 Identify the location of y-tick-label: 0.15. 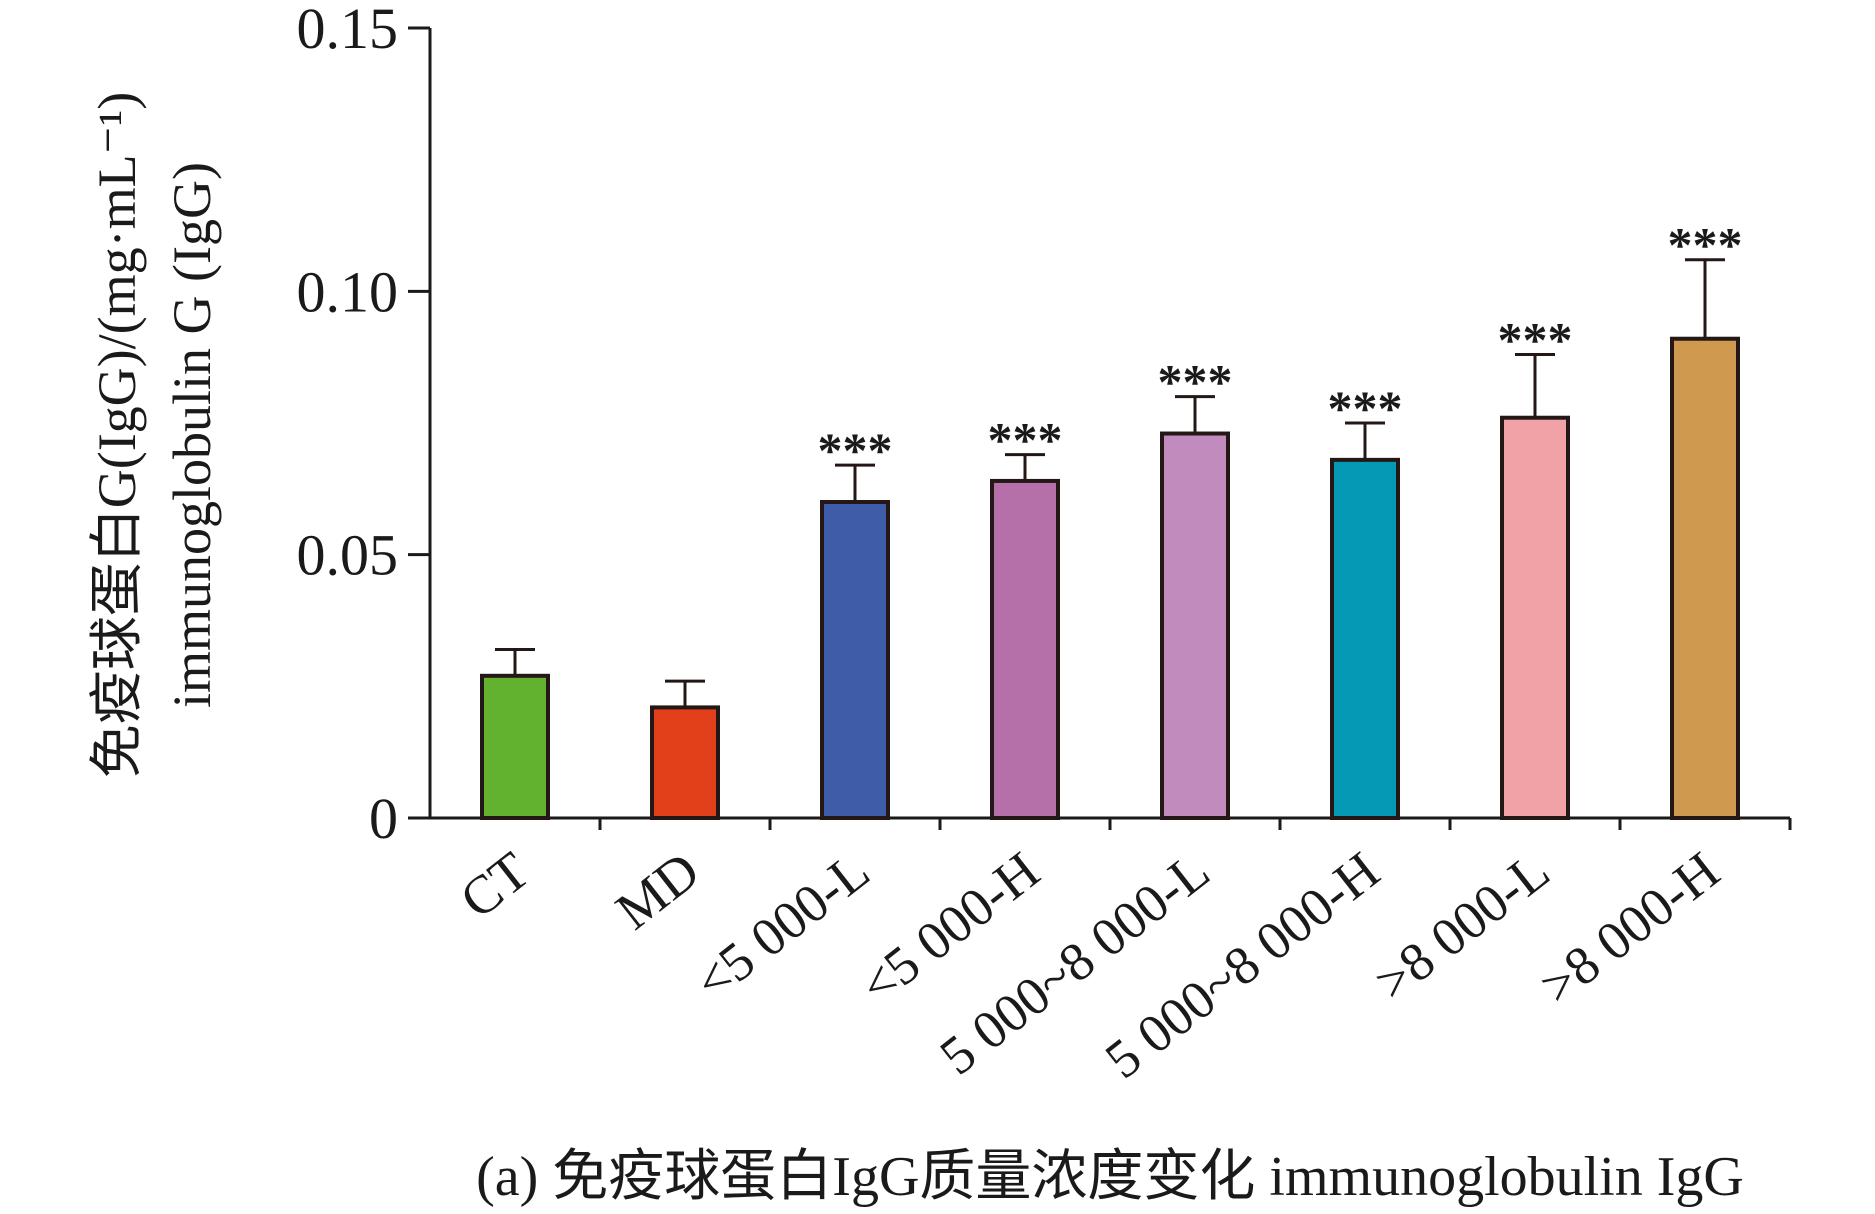
(348, 30).